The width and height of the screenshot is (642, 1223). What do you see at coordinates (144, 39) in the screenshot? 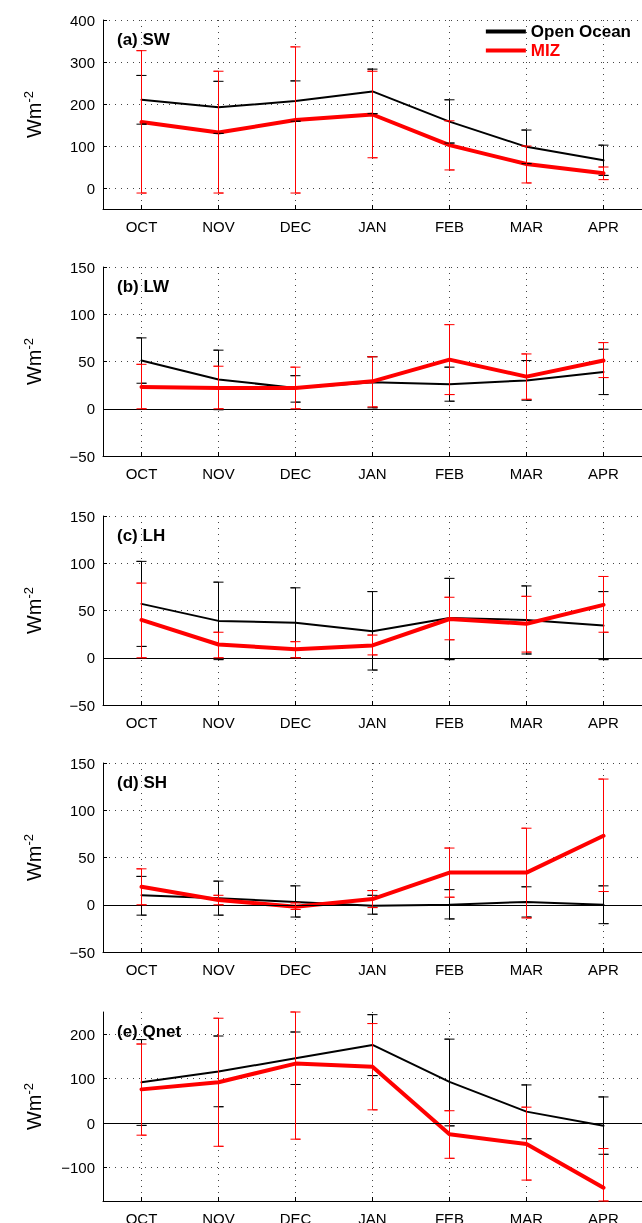
I see `text: (a) SW` at bounding box center [144, 39].